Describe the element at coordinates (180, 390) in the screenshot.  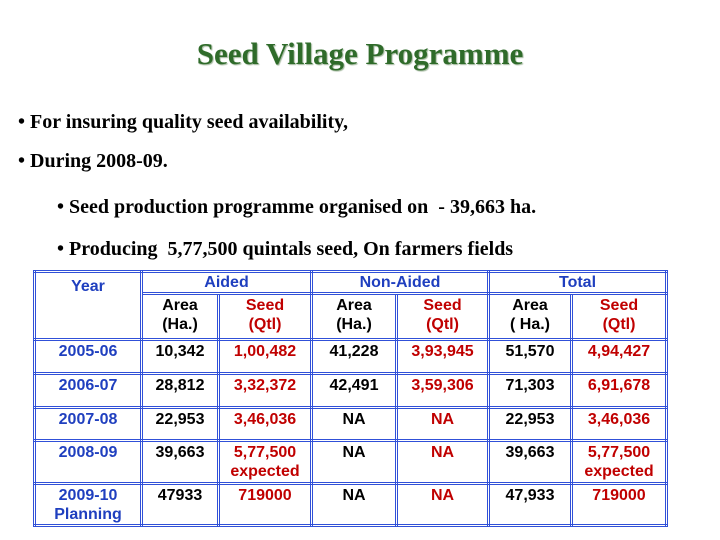
I see `value-cell: 28,812` at that location.